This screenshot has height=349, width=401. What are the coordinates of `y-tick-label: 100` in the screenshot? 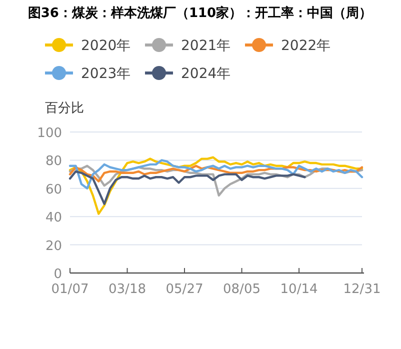 It's located at (49, 133).